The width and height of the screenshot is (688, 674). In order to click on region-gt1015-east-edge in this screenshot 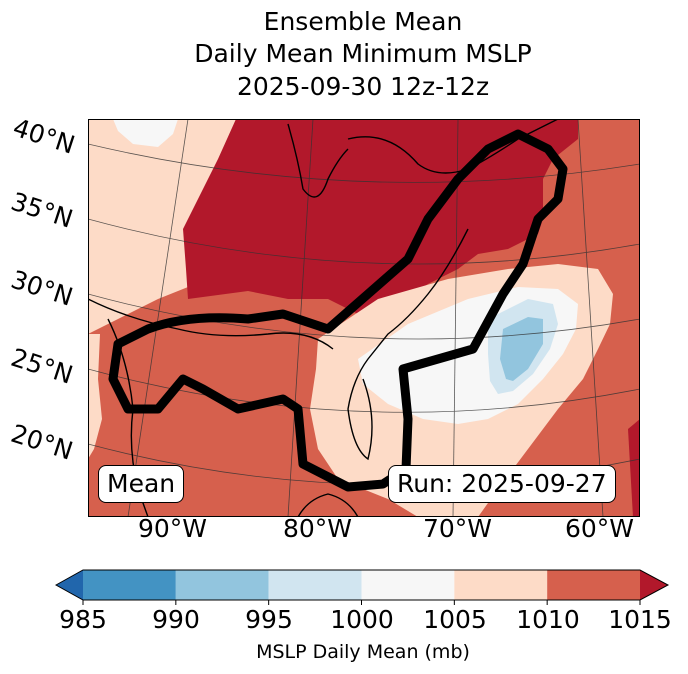, I will do `click(634, 468)`.